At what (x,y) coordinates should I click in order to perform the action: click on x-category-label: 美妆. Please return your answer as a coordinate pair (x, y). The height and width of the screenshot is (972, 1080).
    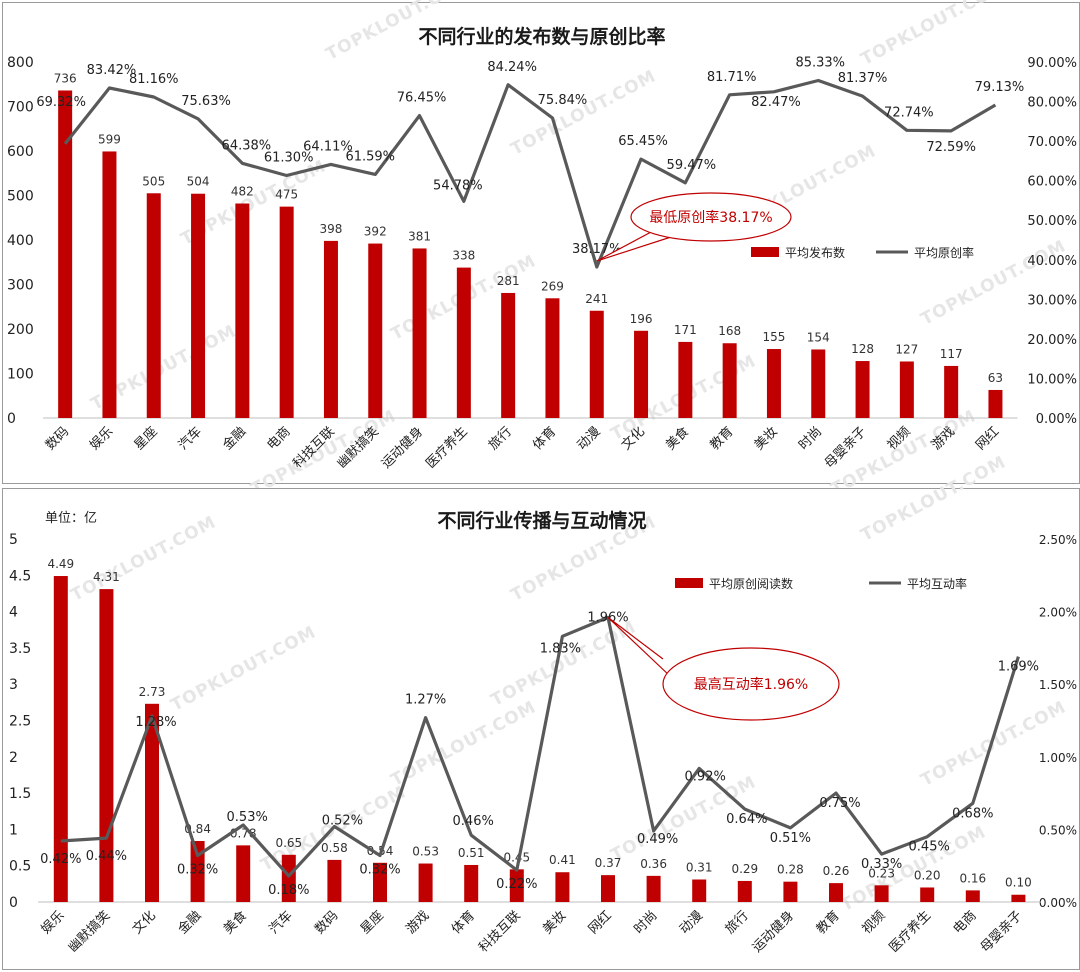
    Looking at the image, I should click on (766, 438).